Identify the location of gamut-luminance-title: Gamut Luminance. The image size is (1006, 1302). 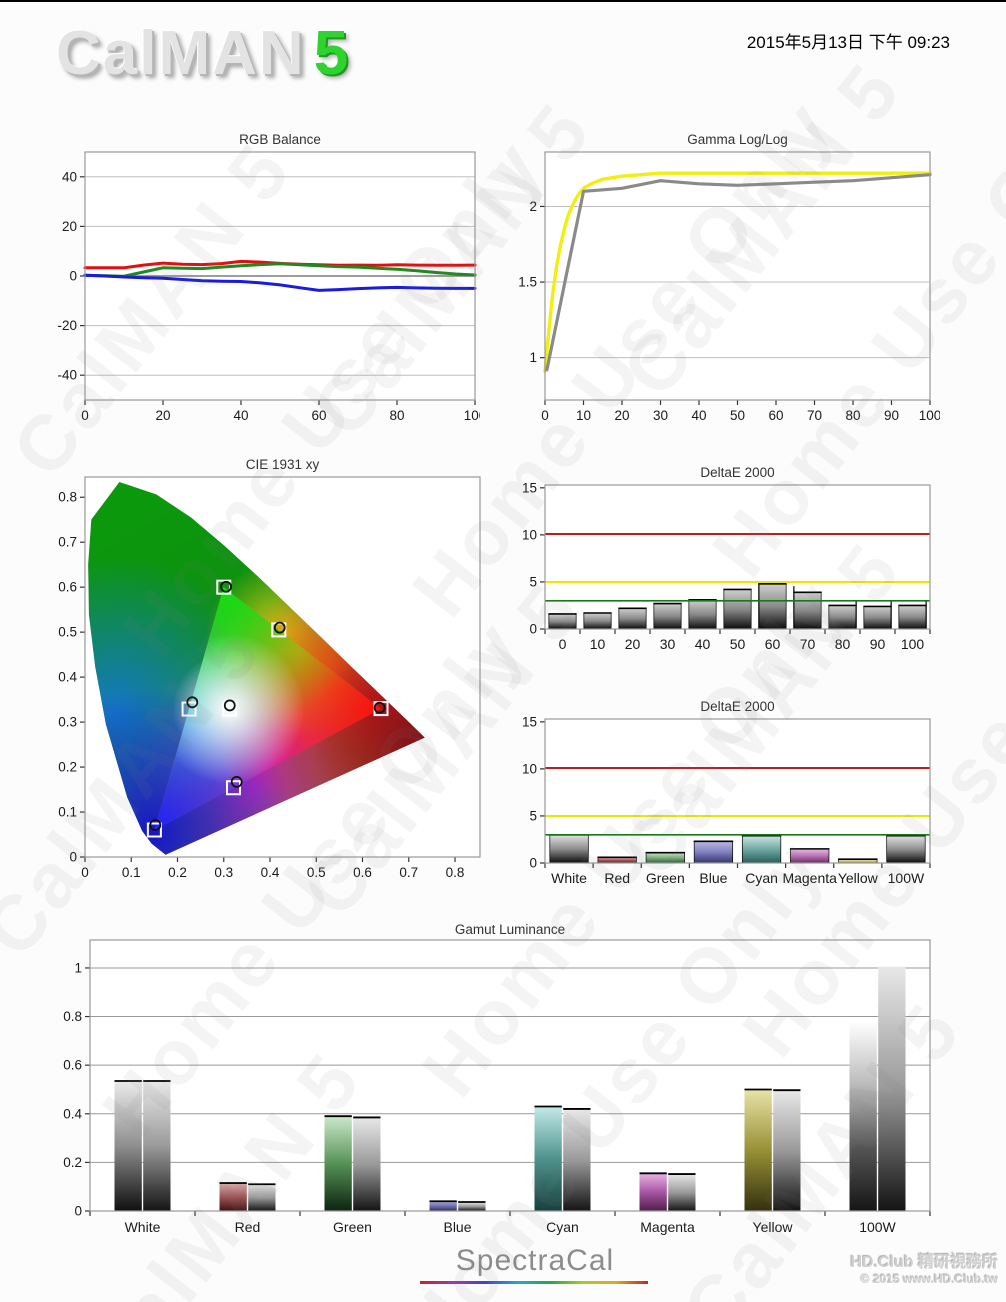
(510, 929).